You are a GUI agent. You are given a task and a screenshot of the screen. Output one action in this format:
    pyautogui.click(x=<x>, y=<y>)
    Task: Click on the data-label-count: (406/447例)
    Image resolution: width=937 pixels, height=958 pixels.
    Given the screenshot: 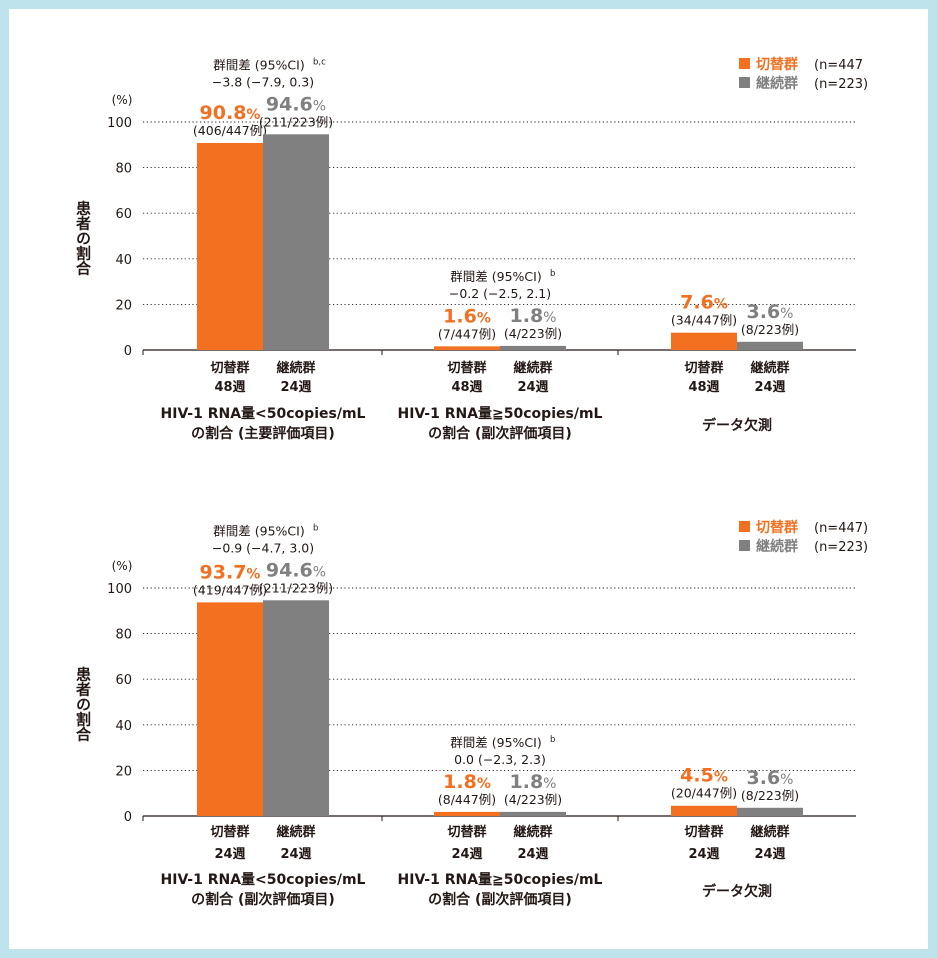 What is the action you would take?
    pyautogui.click(x=230, y=130)
    